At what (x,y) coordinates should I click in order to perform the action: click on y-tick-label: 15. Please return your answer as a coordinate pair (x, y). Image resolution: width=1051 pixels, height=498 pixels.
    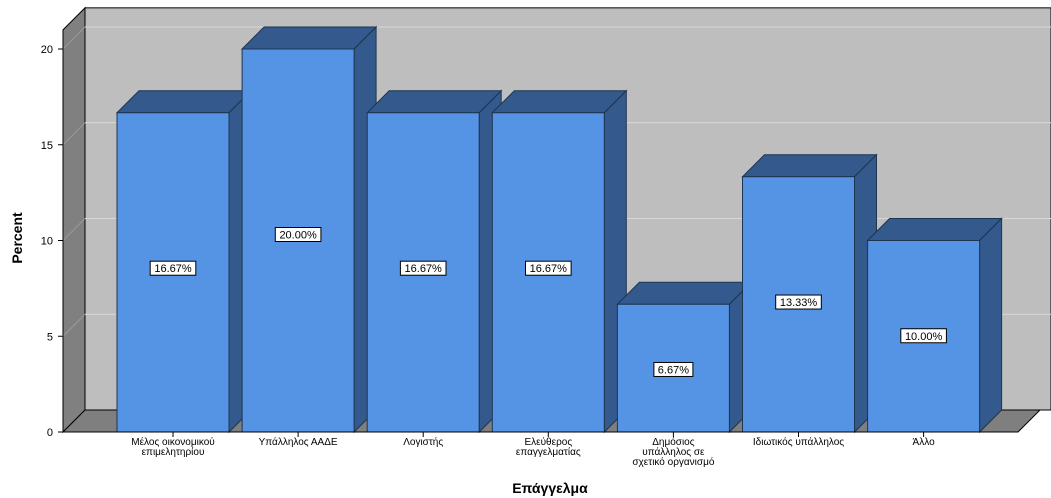
    Looking at the image, I should click on (47, 146).